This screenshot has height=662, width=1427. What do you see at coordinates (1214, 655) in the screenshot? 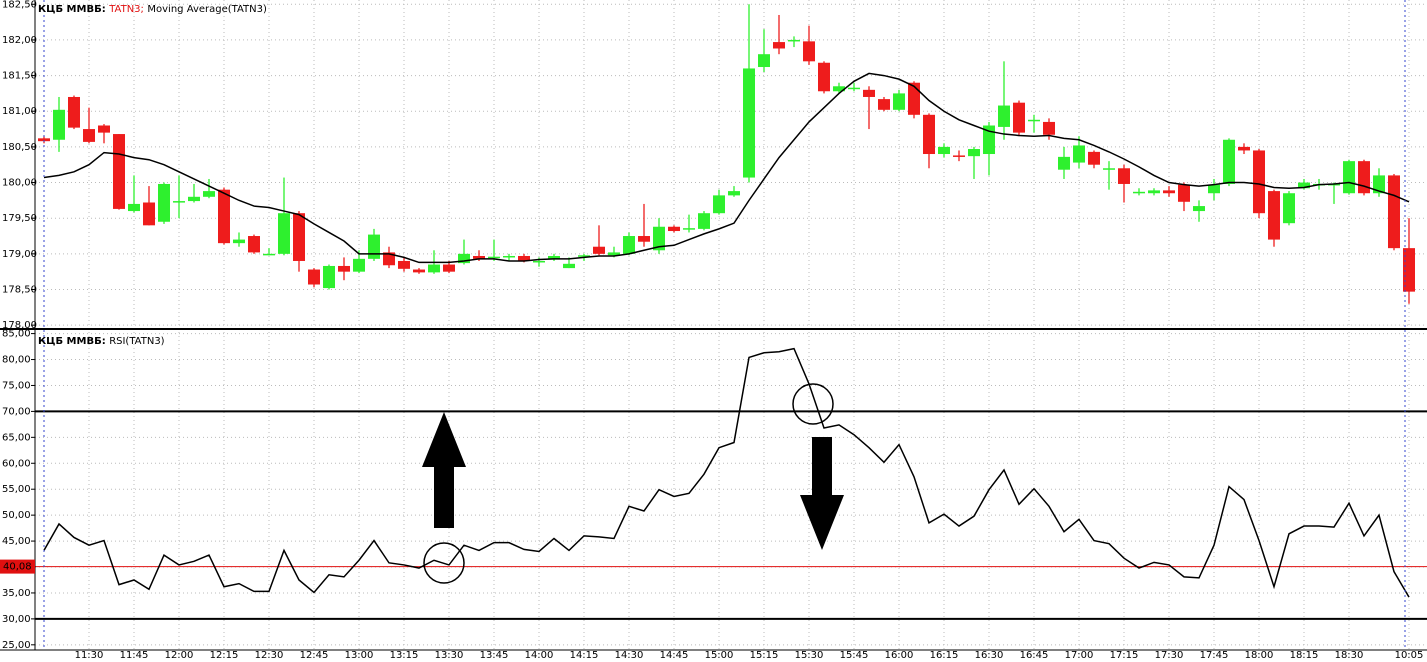
I see `x-tick-label: 17:45` at bounding box center [1214, 655].